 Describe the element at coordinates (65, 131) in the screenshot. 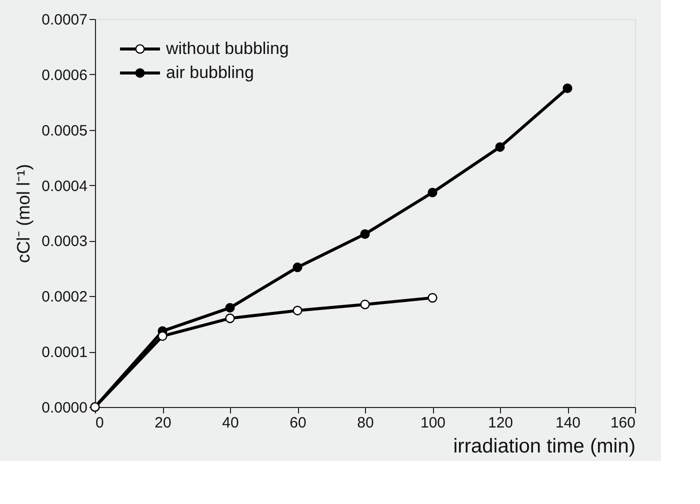

I see `y-tick-label: 0.0005` at that location.